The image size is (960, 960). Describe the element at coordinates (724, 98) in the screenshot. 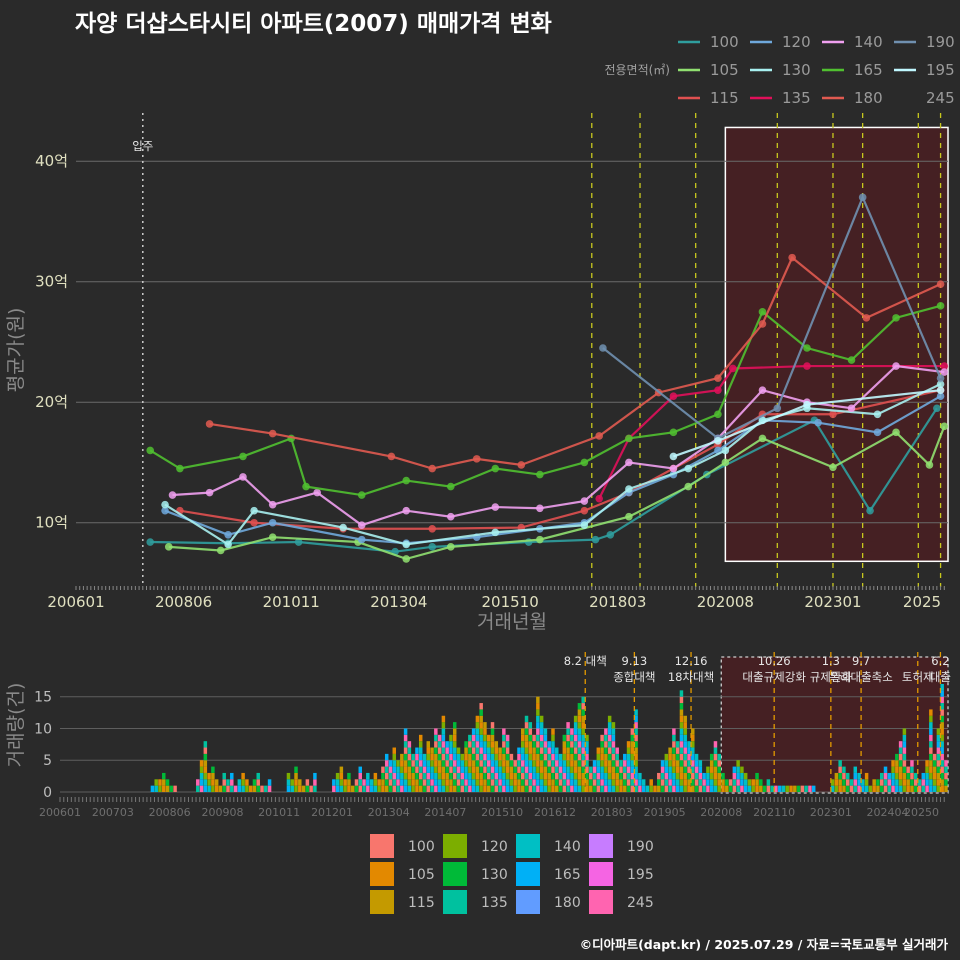

I see `legend-label-115: 115` at that location.